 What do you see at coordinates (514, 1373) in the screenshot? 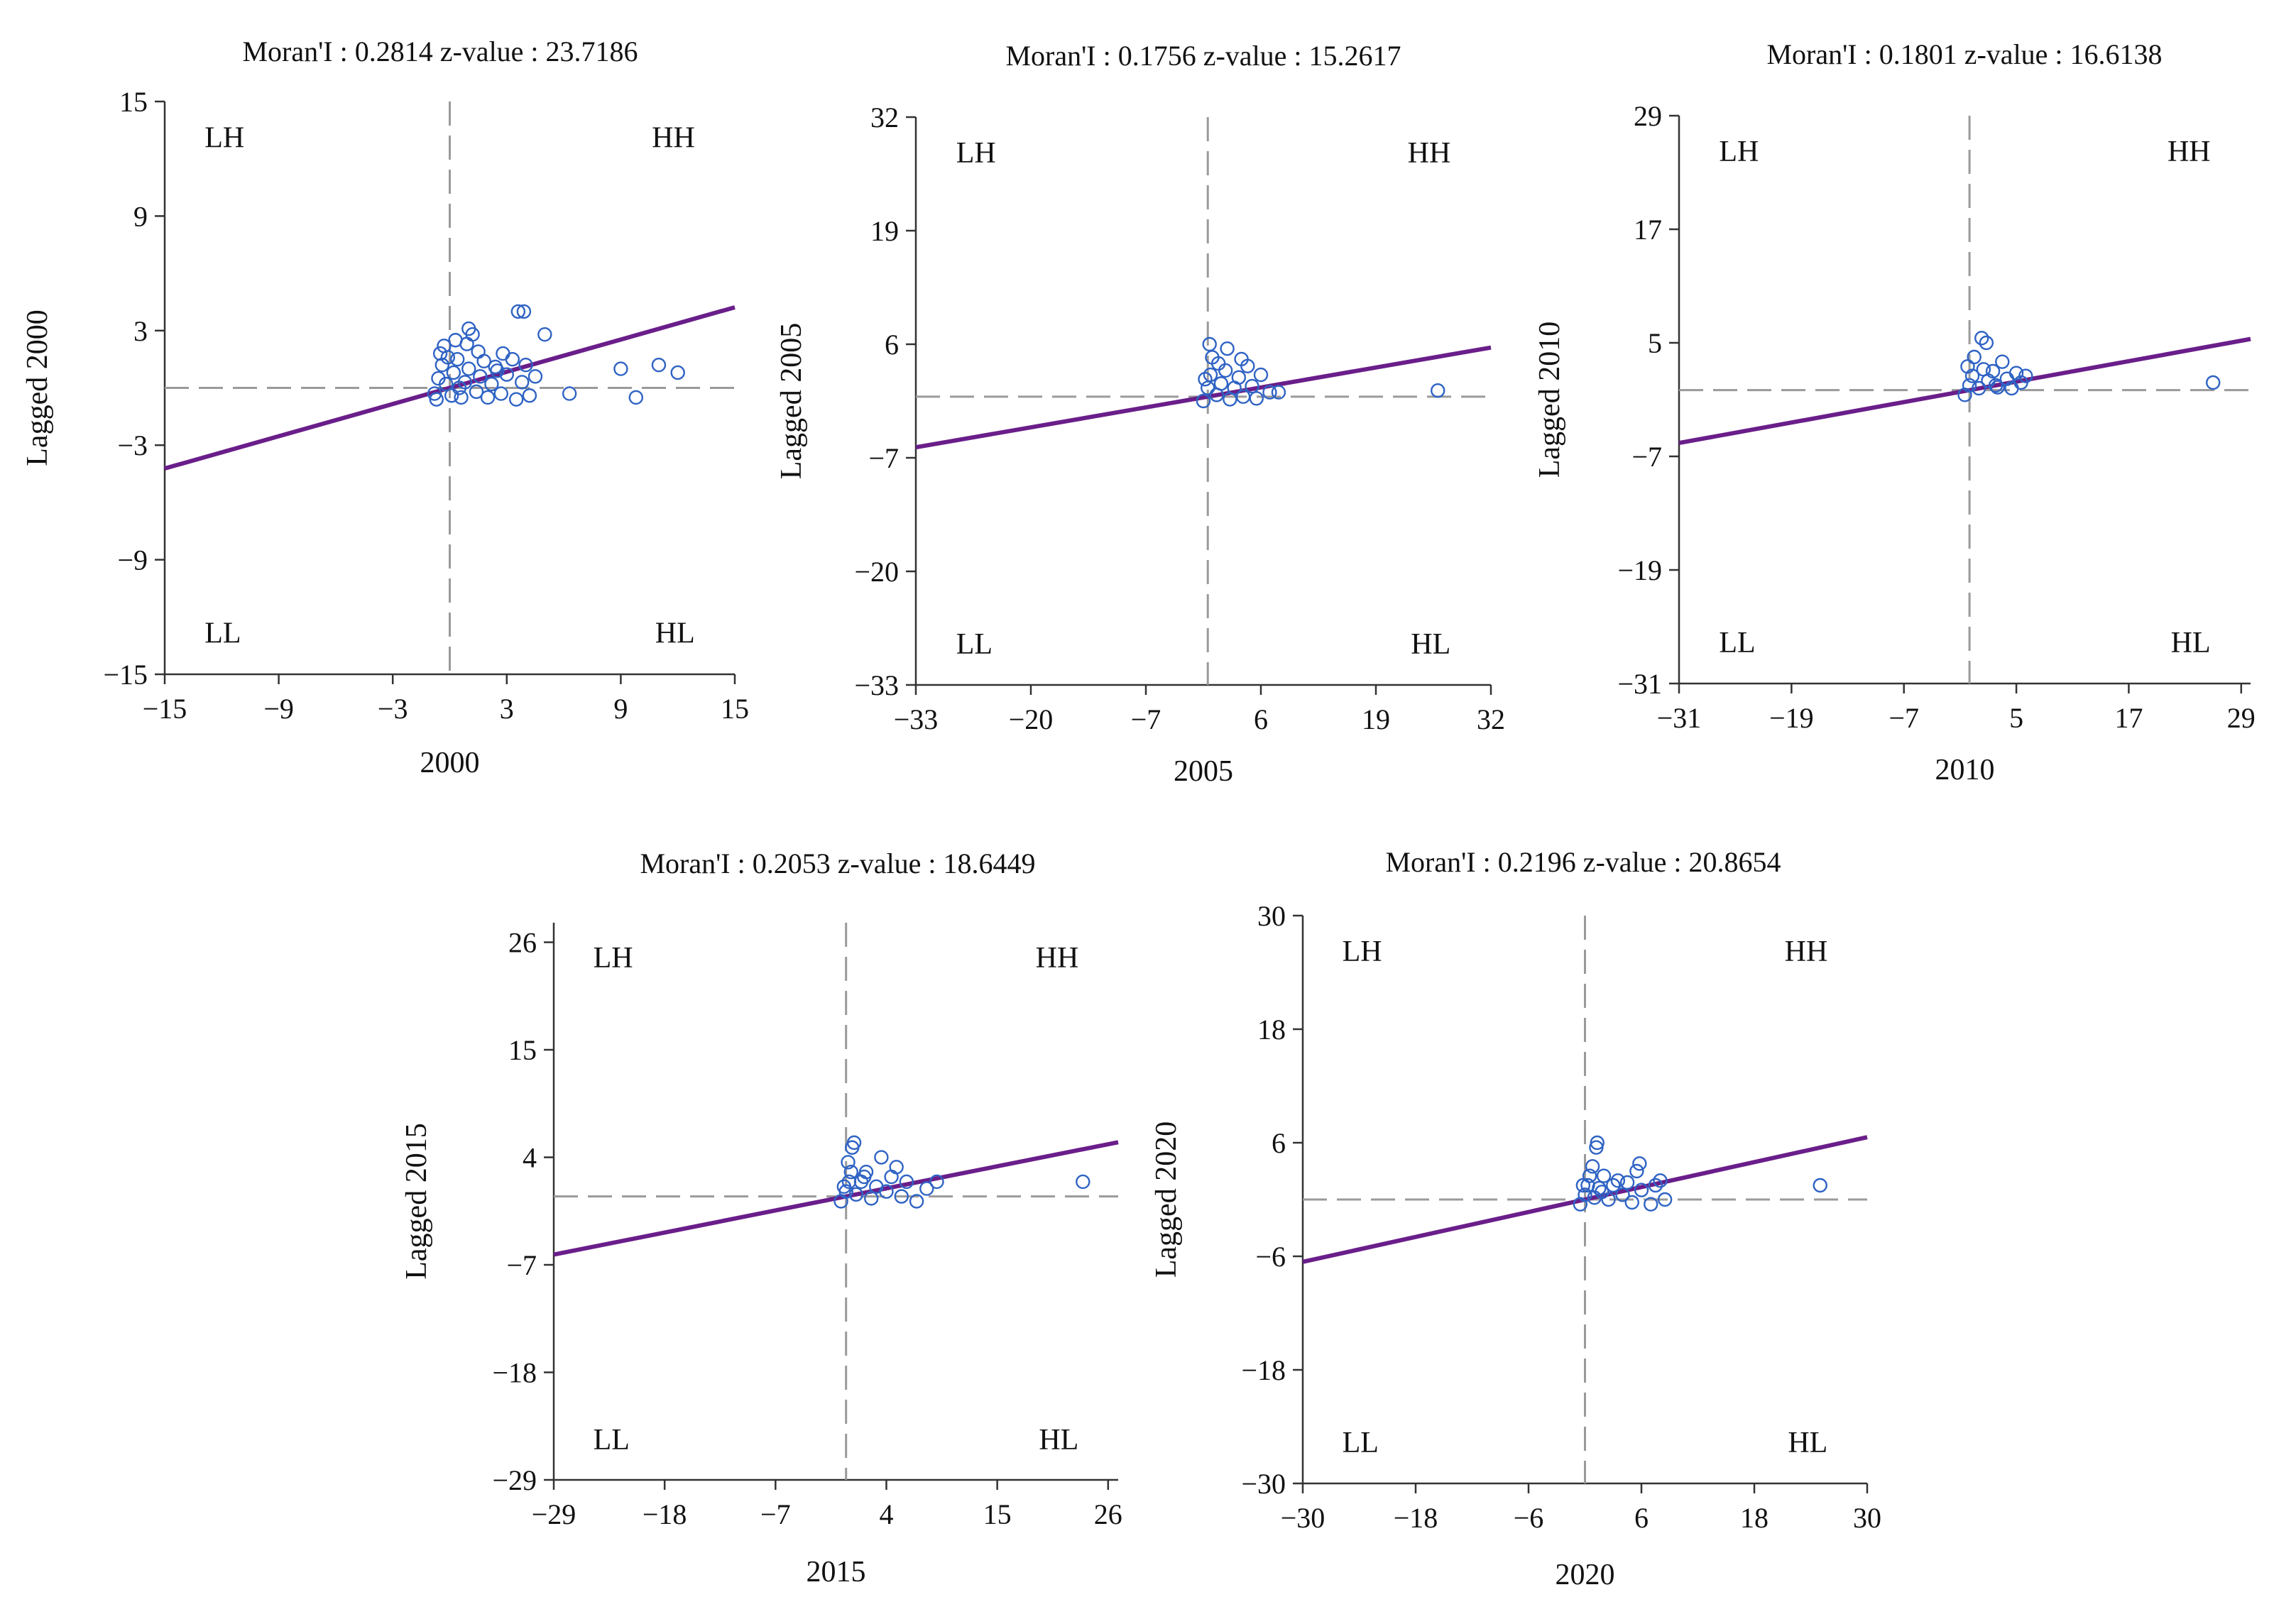
I see `chart-2015-y-tick-label: −18` at bounding box center [514, 1373].